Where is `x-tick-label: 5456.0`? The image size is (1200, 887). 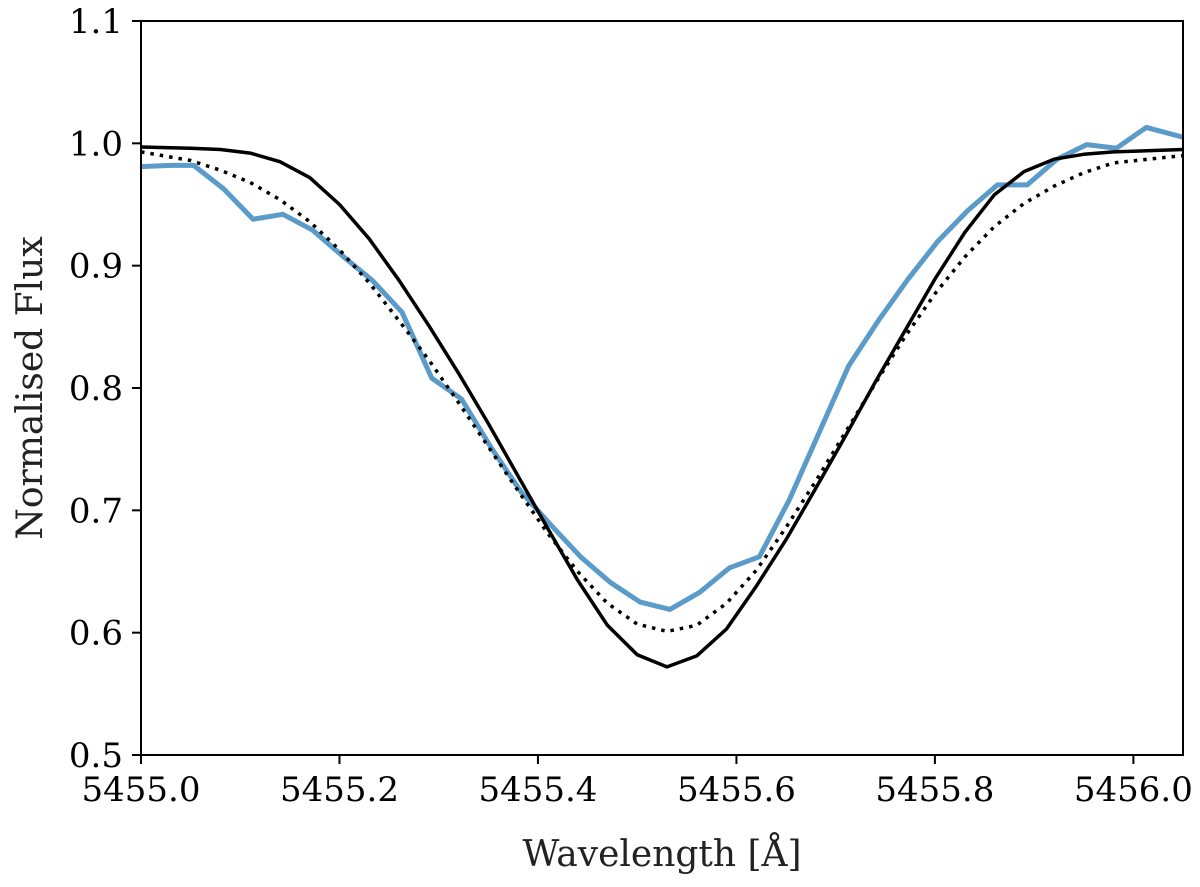
x-tick-label: 5456.0 is located at coordinates (1133, 790).